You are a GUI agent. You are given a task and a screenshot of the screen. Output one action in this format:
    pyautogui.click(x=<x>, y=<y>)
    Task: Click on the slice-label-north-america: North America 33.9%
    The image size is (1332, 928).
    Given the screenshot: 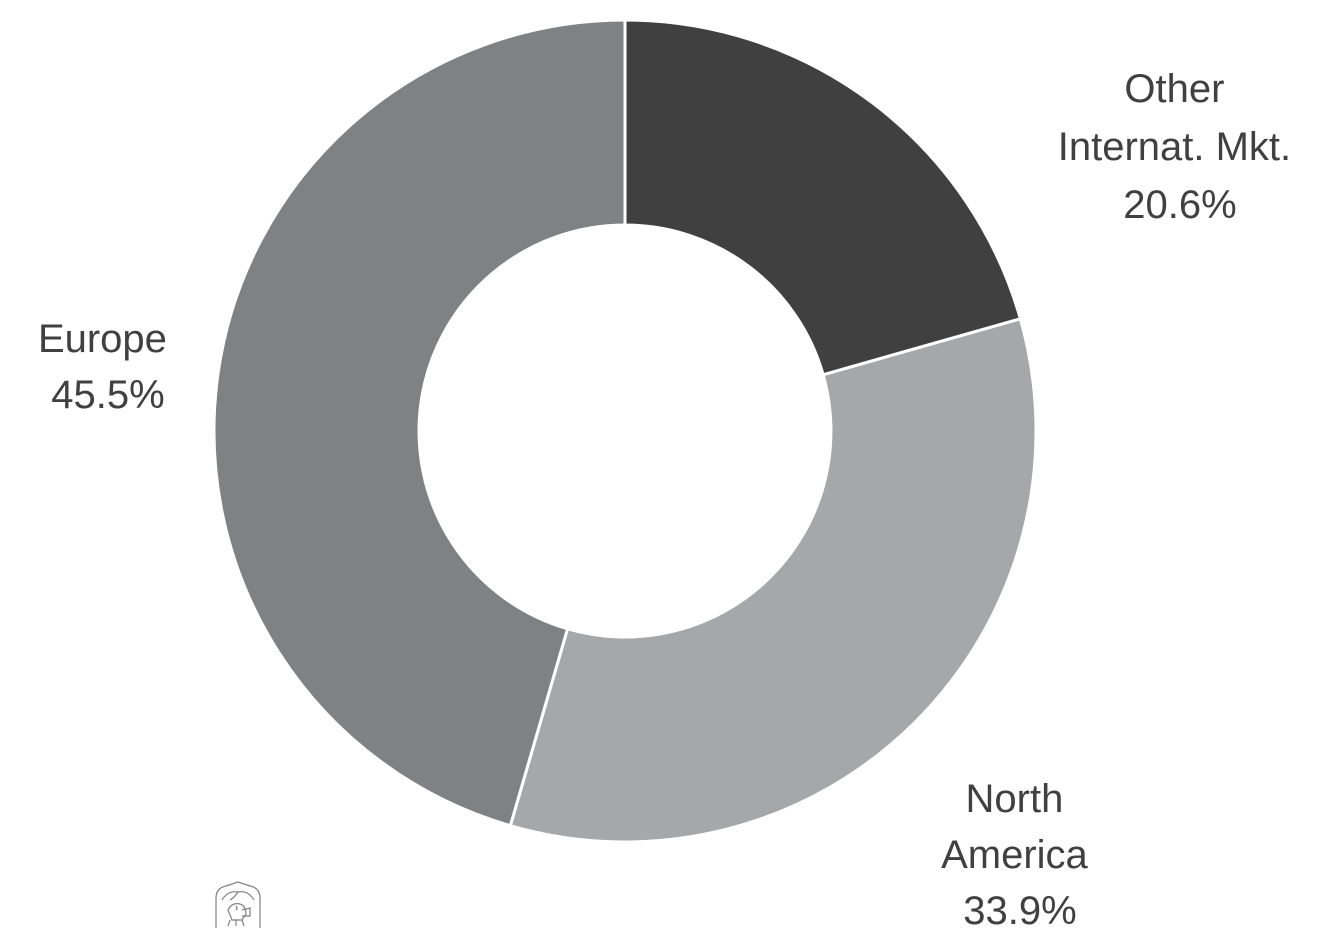 What is the action you would take?
    pyautogui.click(x=1020, y=852)
    